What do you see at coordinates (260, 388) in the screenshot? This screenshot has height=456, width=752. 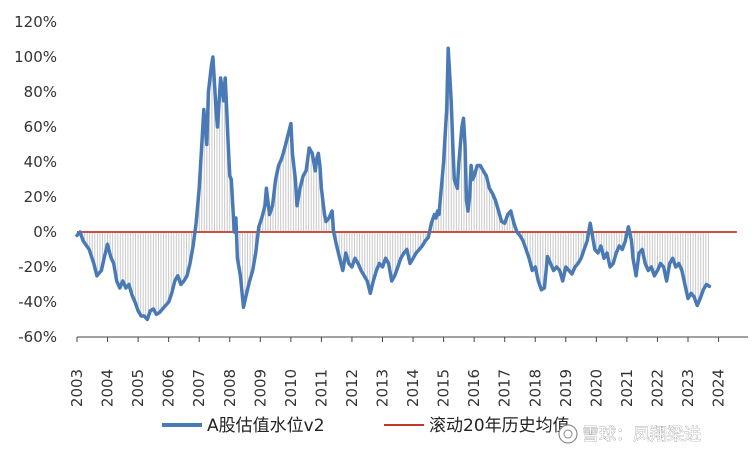 I see `x-tick-label: 2009` at bounding box center [260, 388].